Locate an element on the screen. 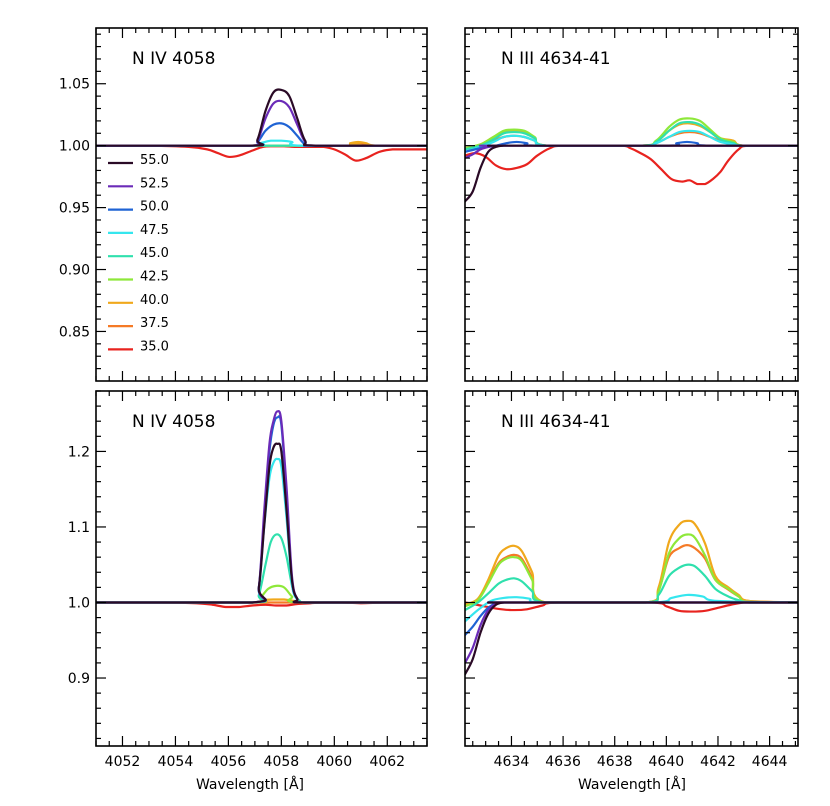  x-tick-label: 4058 is located at coordinates (282, 762).